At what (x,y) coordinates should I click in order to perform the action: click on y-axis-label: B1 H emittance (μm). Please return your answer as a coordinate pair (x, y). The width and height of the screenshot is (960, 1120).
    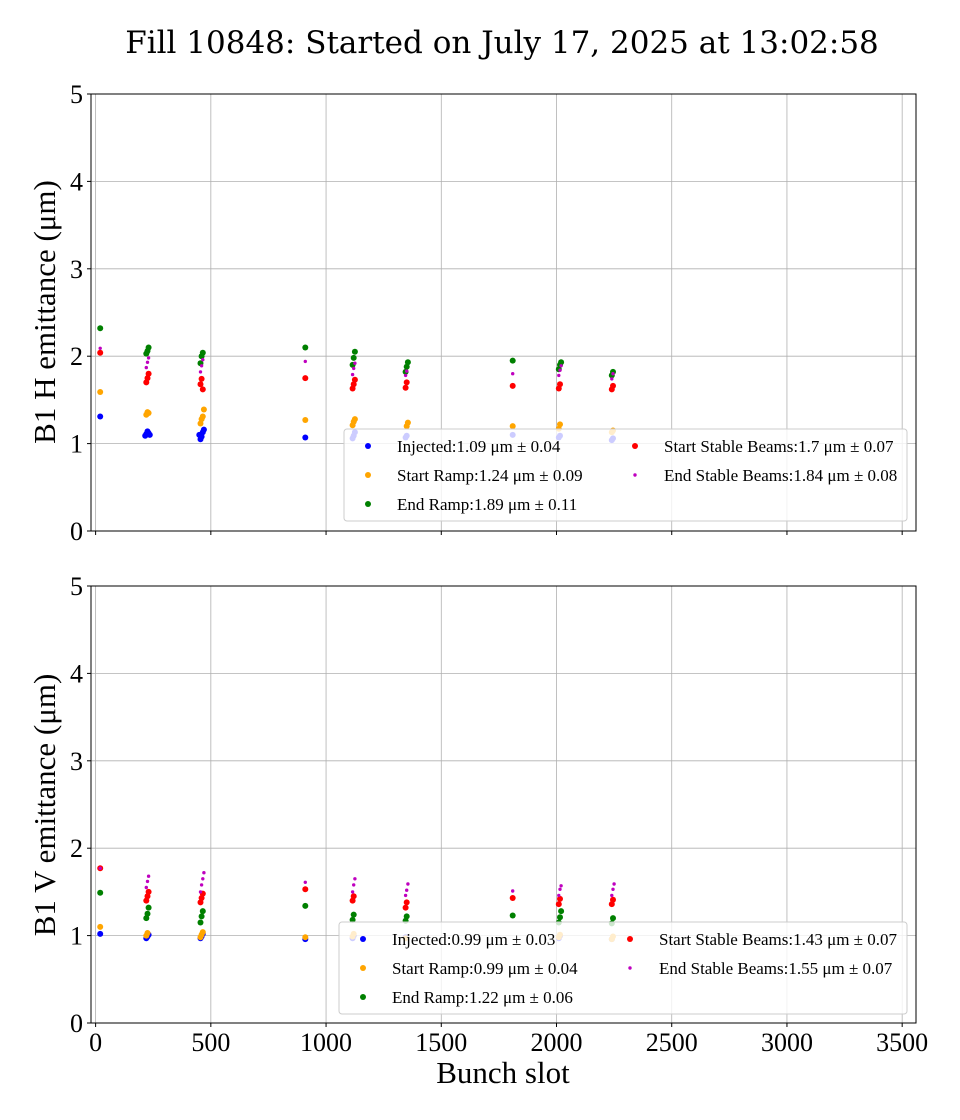
    Looking at the image, I should click on (44, 312).